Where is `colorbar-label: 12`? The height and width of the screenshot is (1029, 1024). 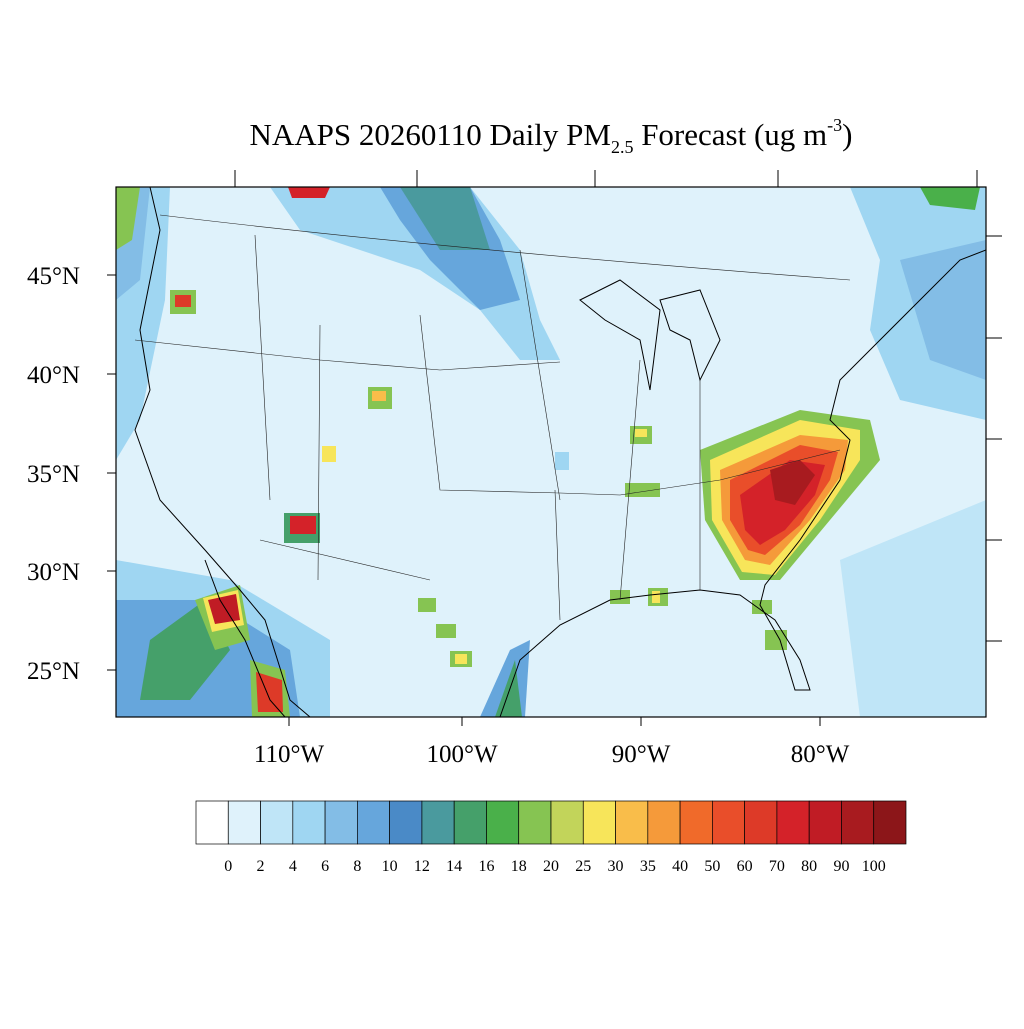 colorbar-label: 12 is located at coordinates (422, 866).